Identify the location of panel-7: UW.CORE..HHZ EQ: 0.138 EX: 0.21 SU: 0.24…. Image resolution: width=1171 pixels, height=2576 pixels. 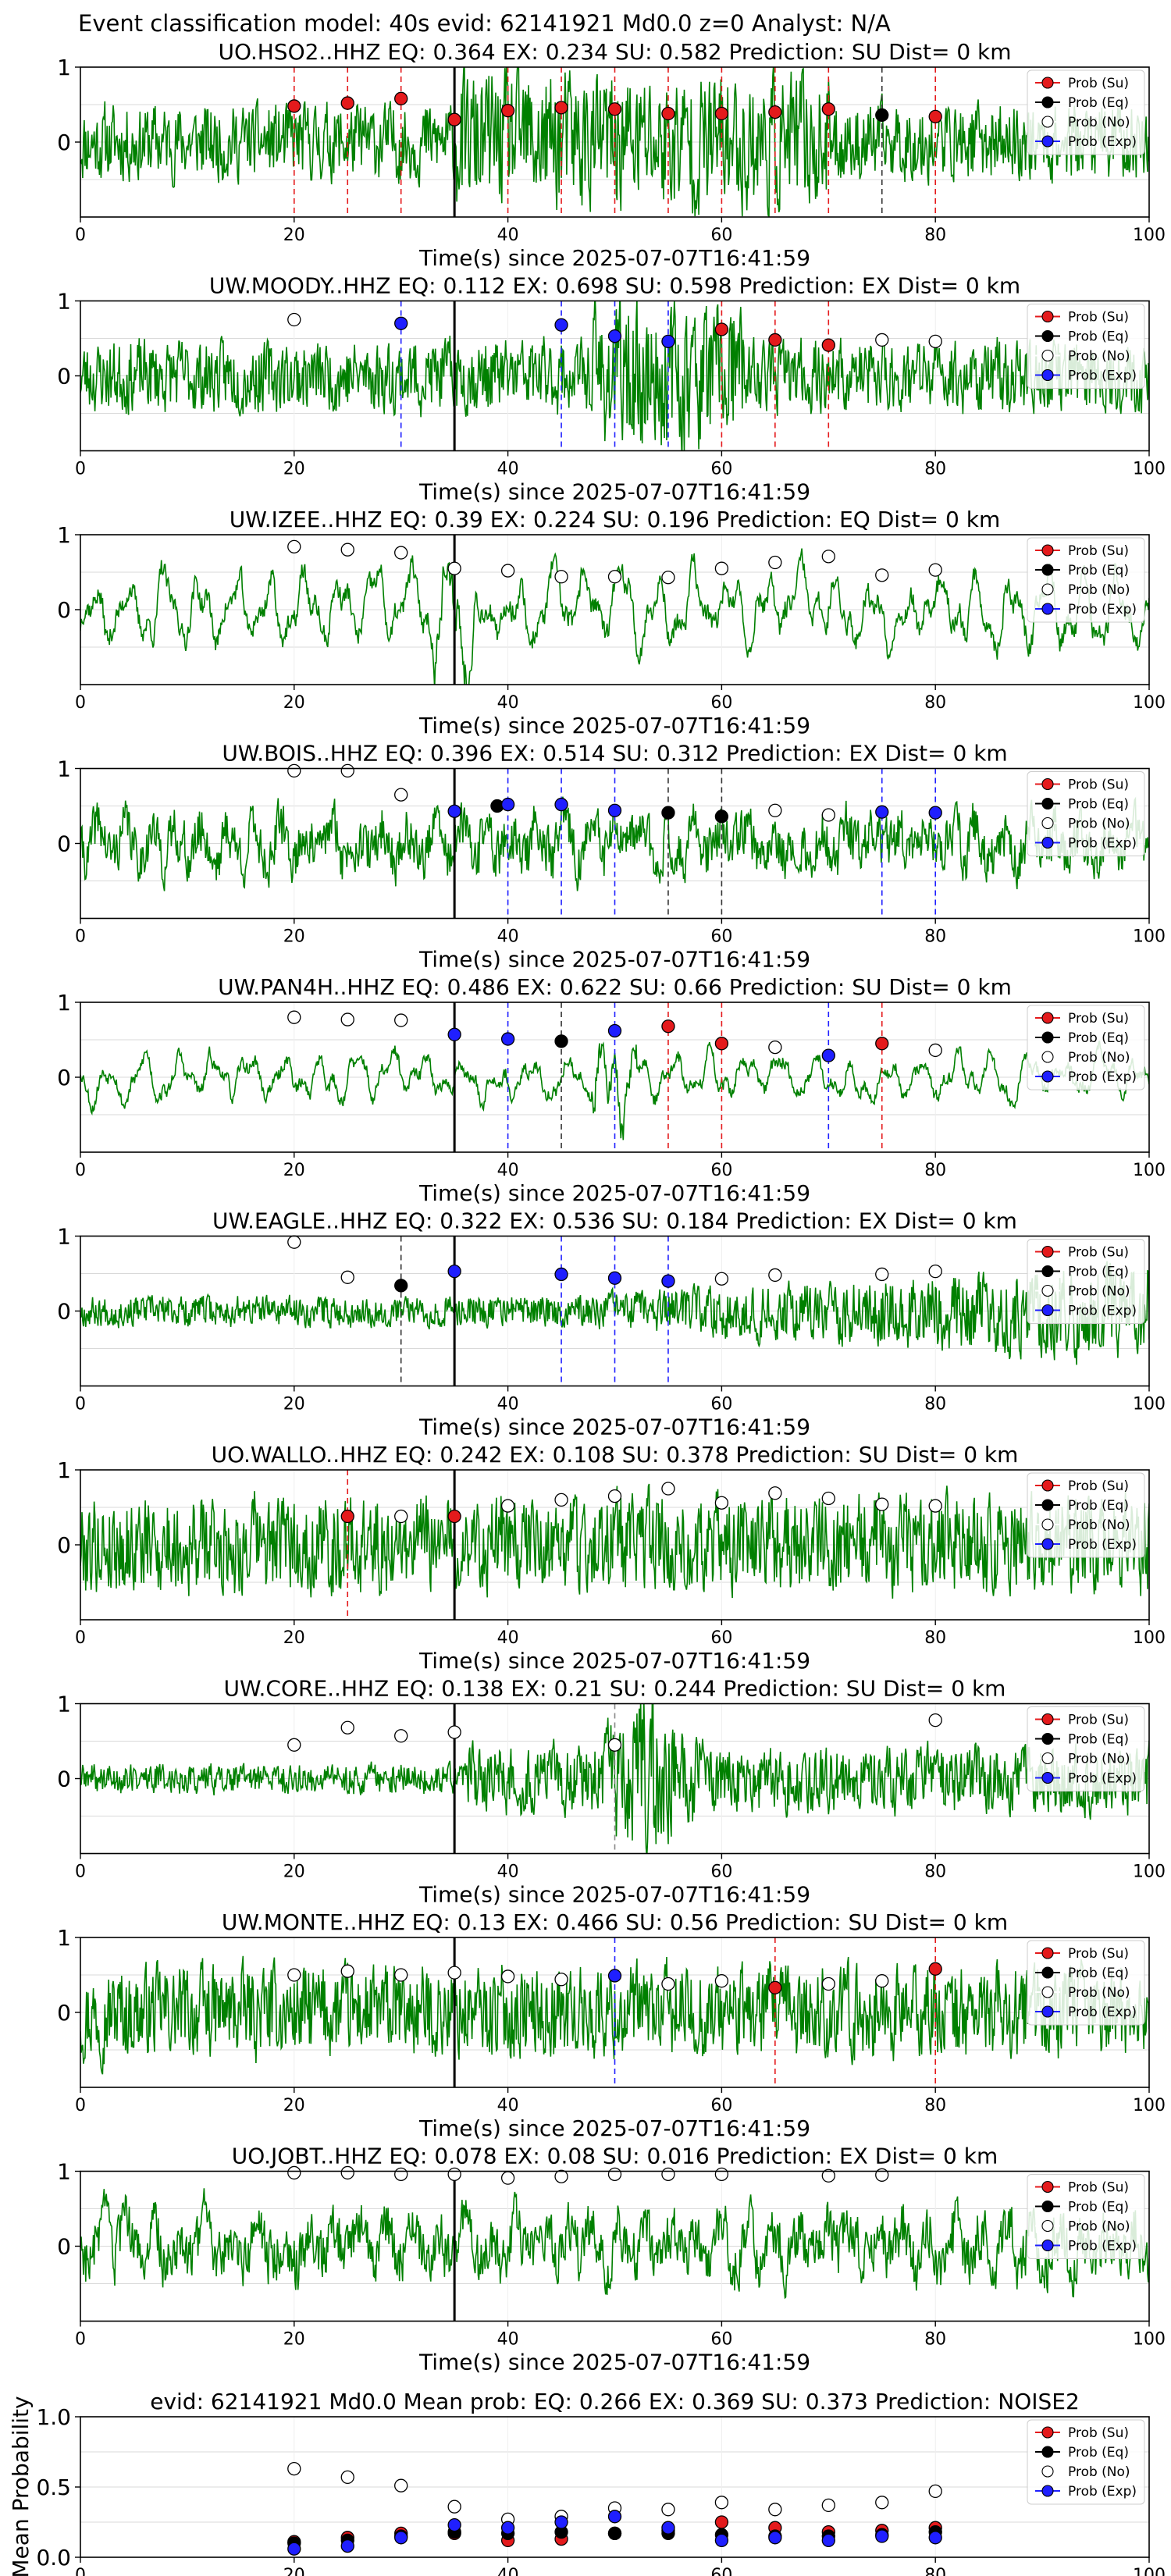
(611, 1792).